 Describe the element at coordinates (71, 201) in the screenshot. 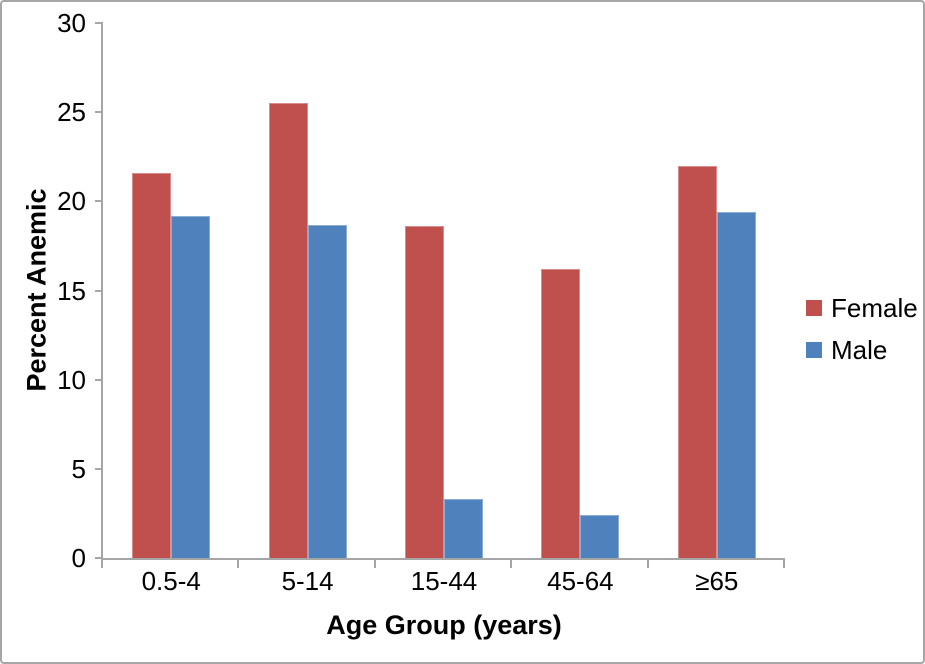

I see `y-tick-label: 20` at that location.